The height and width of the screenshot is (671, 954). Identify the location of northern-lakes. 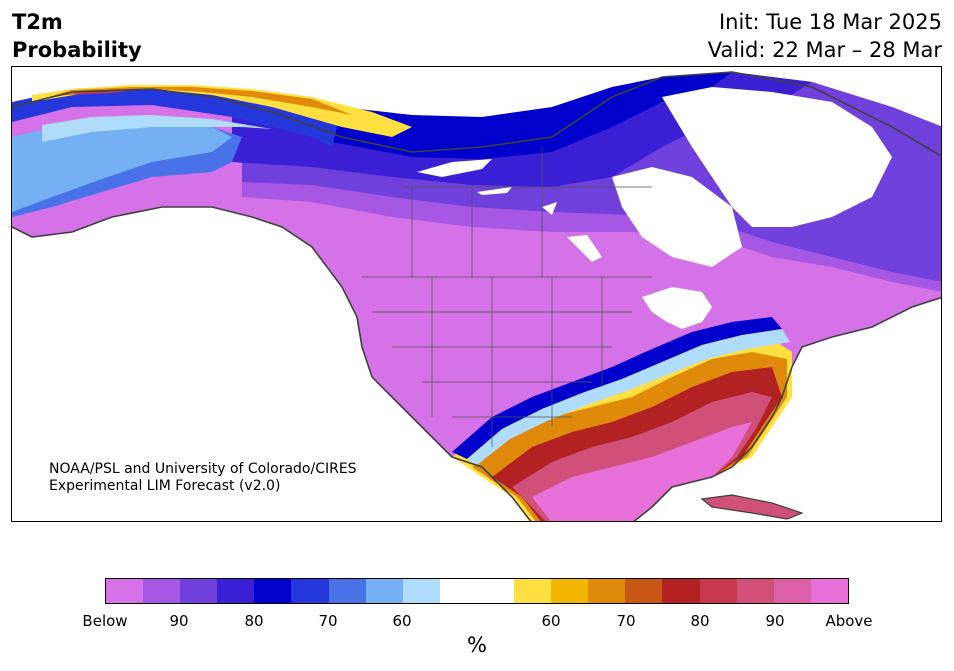
(509, 210).